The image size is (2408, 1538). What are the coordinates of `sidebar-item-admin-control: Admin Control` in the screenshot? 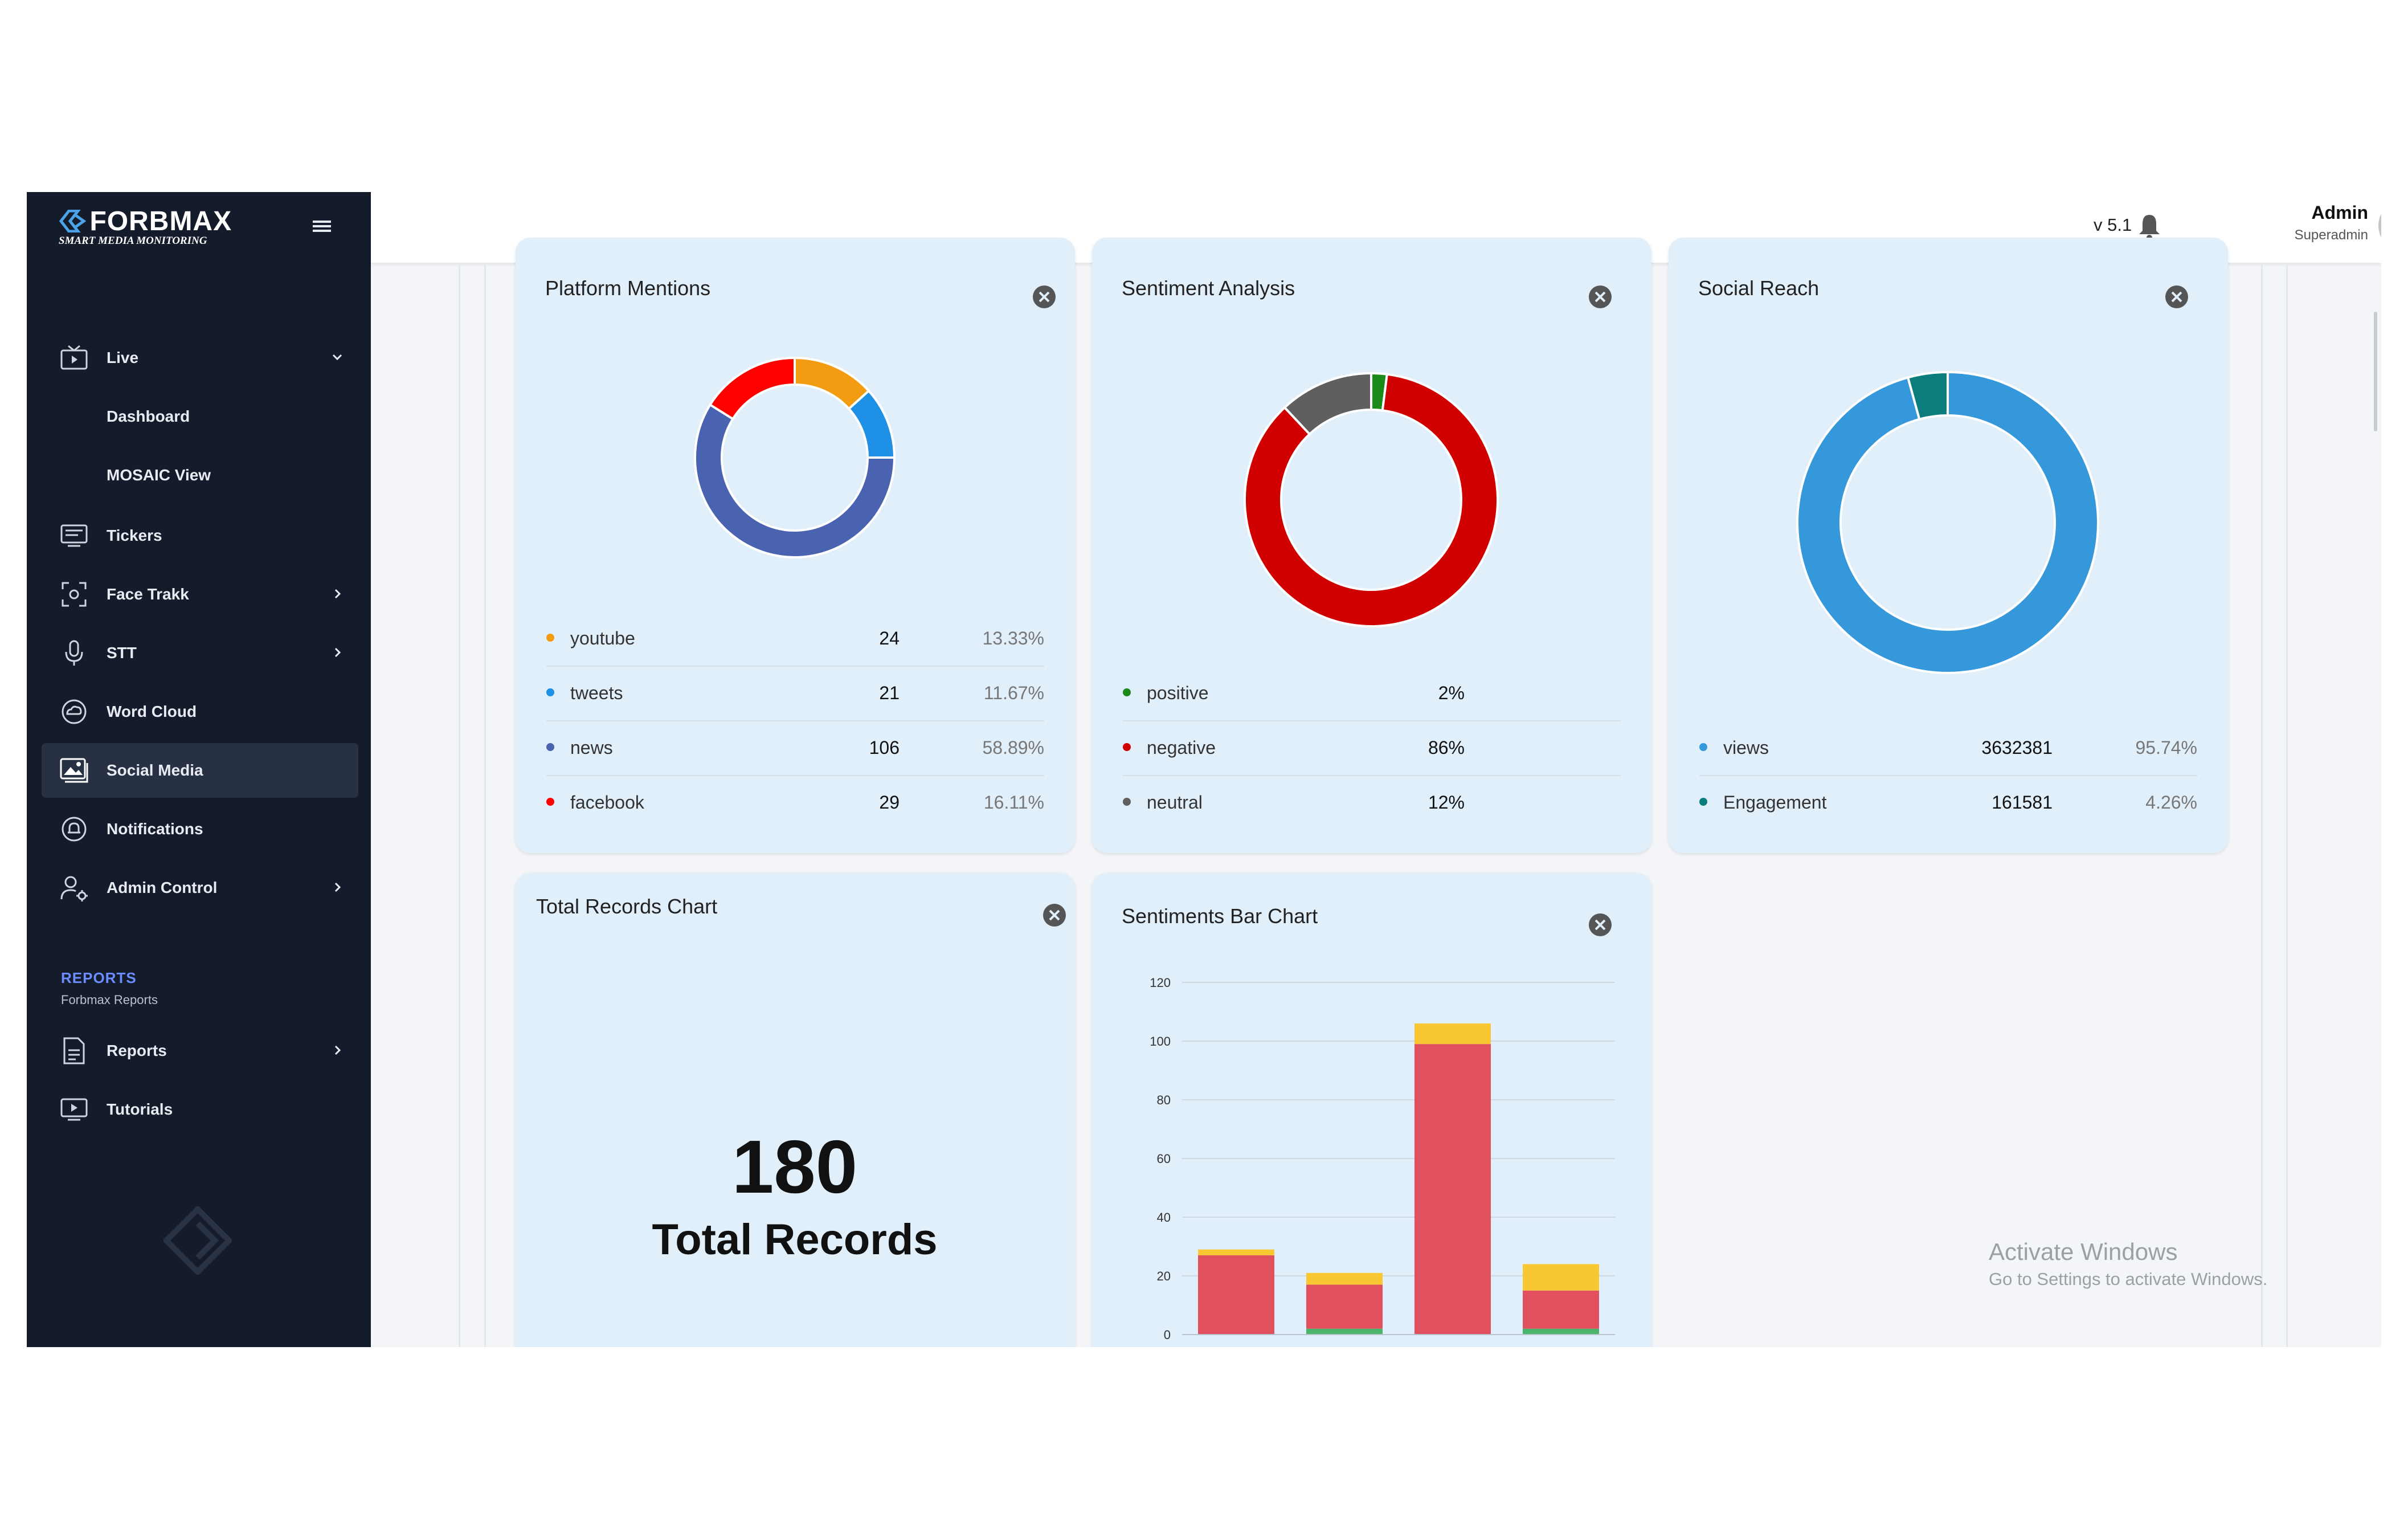 It's located at (200, 887).